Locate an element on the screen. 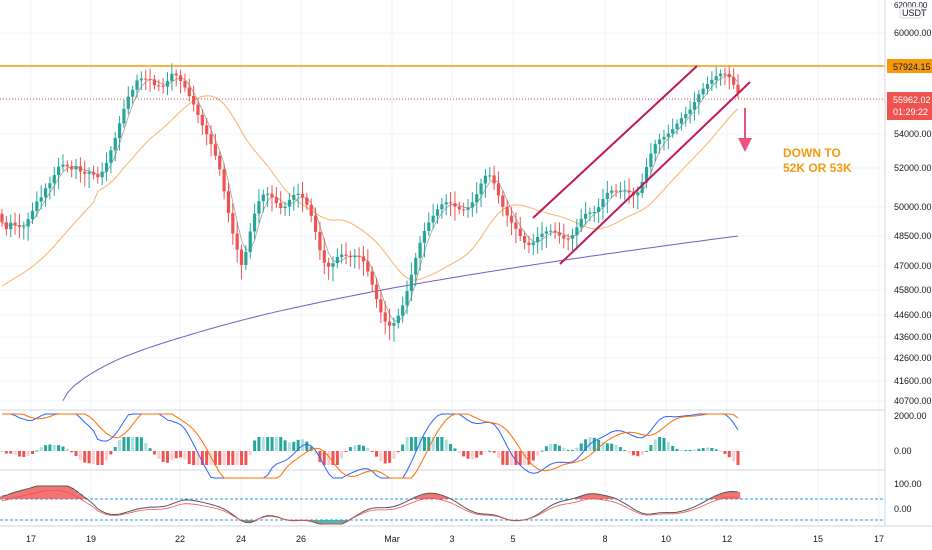  channel-upper is located at coordinates (615, 142).